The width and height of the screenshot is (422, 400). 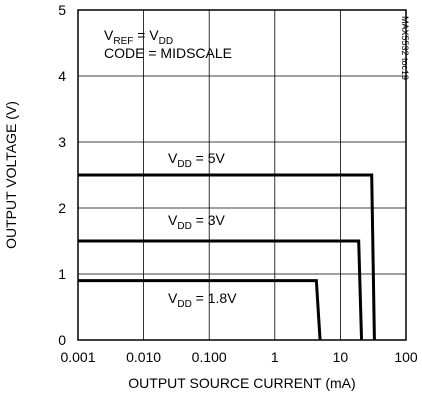 What do you see at coordinates (62, 76) in the screenshot?
I see `y-tick-label: 4` at bounding box center [62, 76].